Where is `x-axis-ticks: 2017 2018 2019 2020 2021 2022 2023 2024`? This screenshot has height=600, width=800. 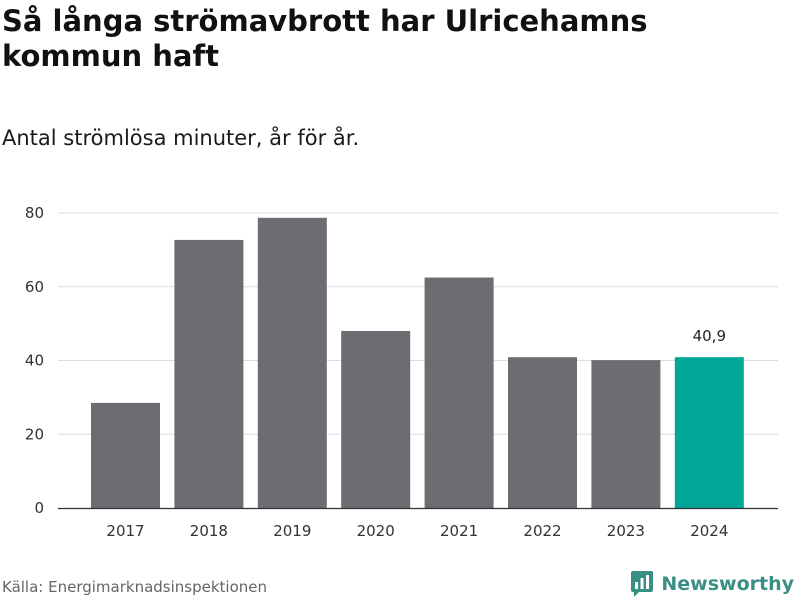 x-axis-ticks: 2017 2018 2019 2020 2021 2022 2023 2024 is located at coordinates (417, 531).